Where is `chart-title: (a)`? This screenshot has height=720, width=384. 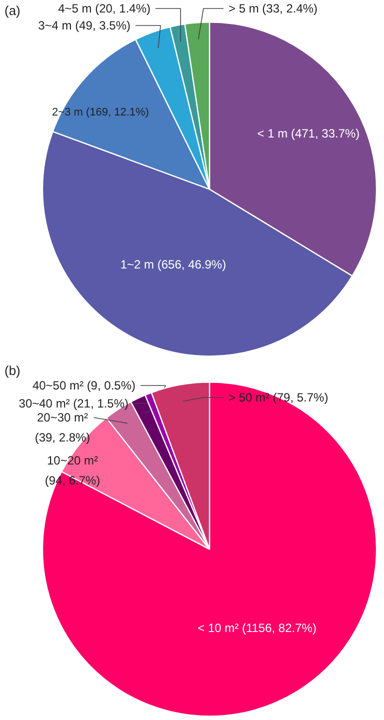
chart-title: (a) is located at coordinates (12, 10).